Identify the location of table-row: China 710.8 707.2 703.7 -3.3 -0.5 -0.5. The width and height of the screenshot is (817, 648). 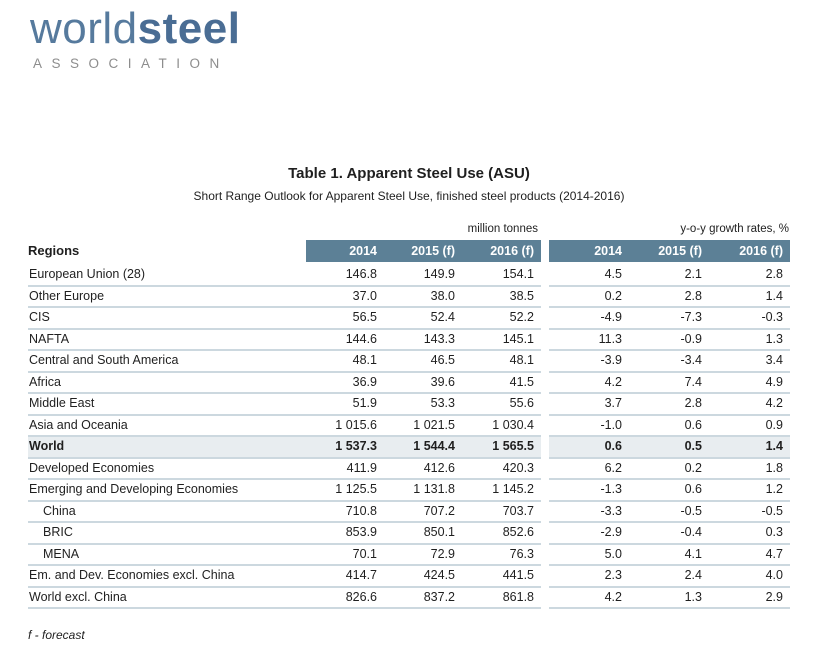
(409, 512).